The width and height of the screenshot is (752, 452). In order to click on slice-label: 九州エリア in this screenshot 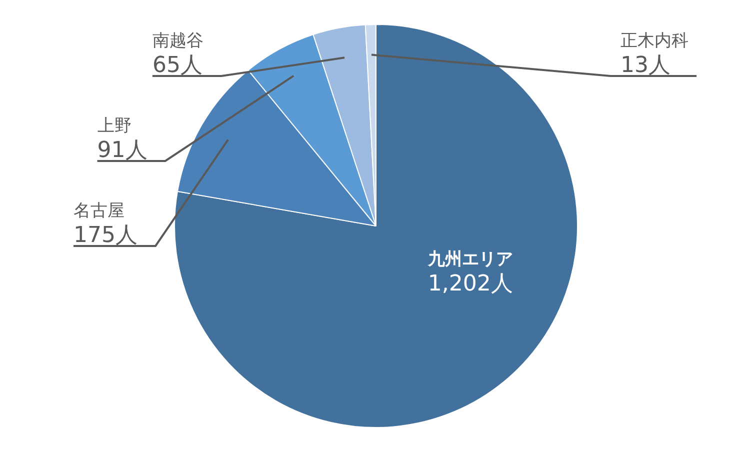, I will do `click(469, 260)`.